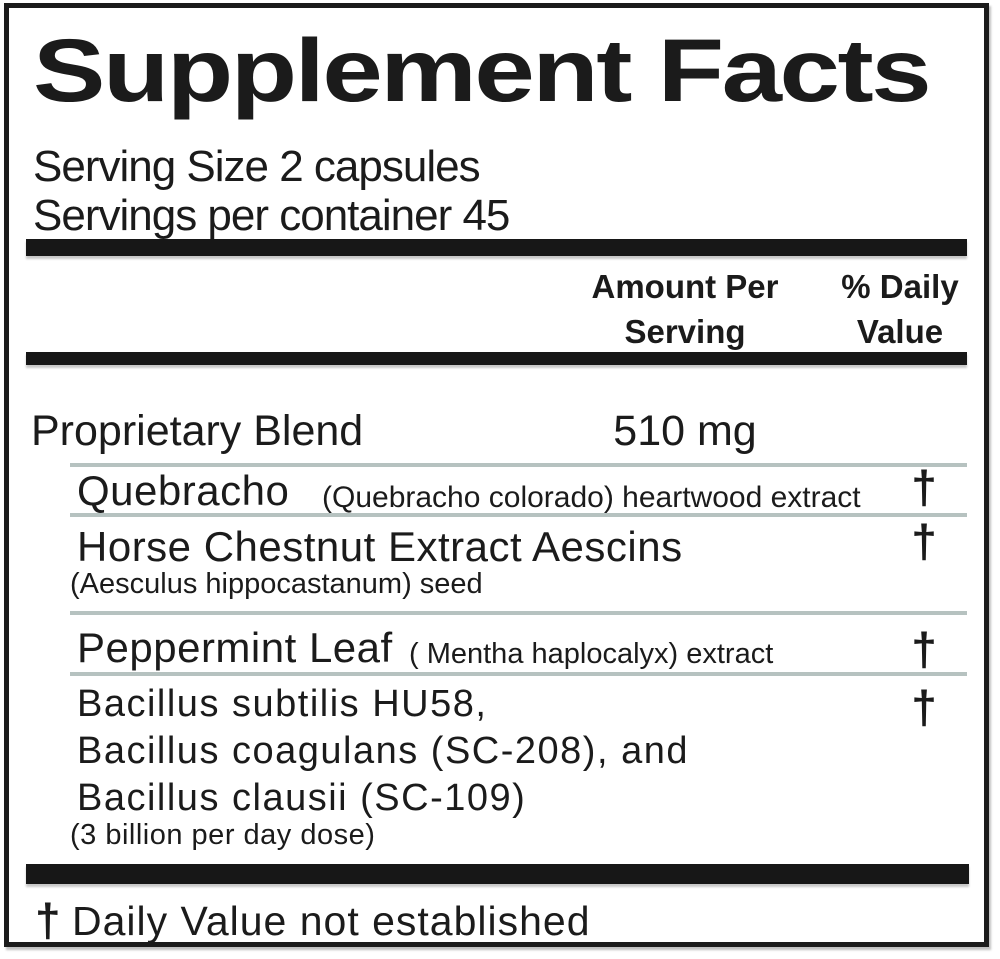  Describe the element at coordinates (223, 835) in the screenshot. I see `ingredient-qualifier-bacillus: (3 billion per day dose)` at that location.